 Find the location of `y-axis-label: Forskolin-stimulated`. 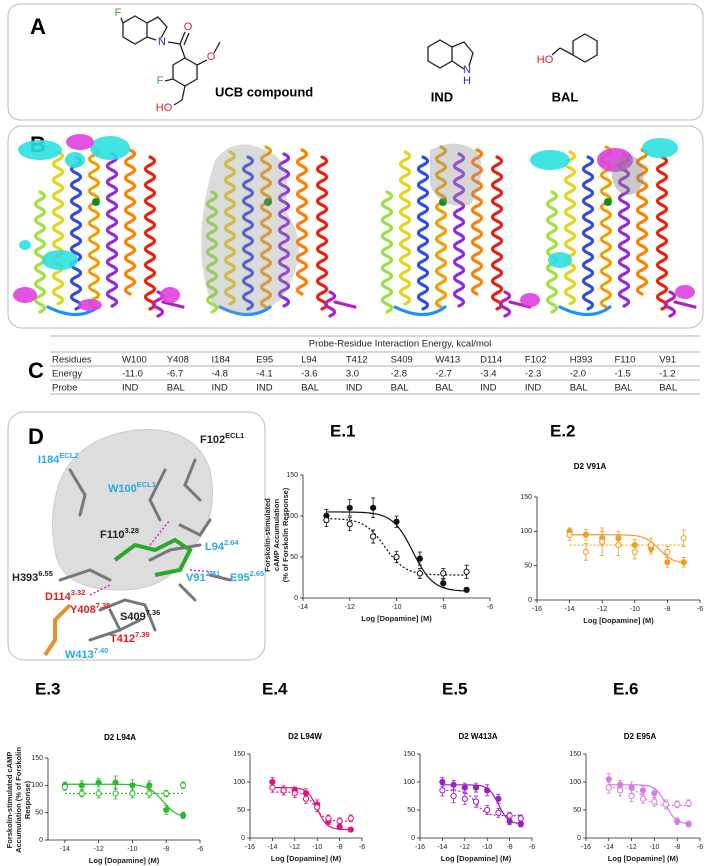

y-axis-label: Forskolin-stimulated is located at coordinates (267, 535).